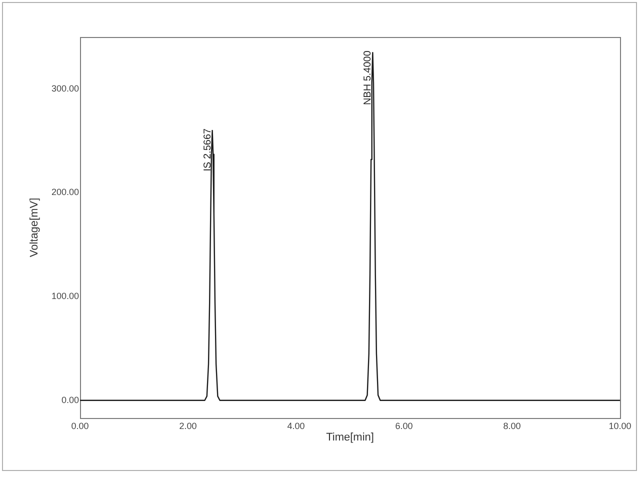 This screenshot has height=484, width=643. Describe the element at coordinates (188, 425) in the screenshot. I see `x-tick-label: 2.00` at that location.